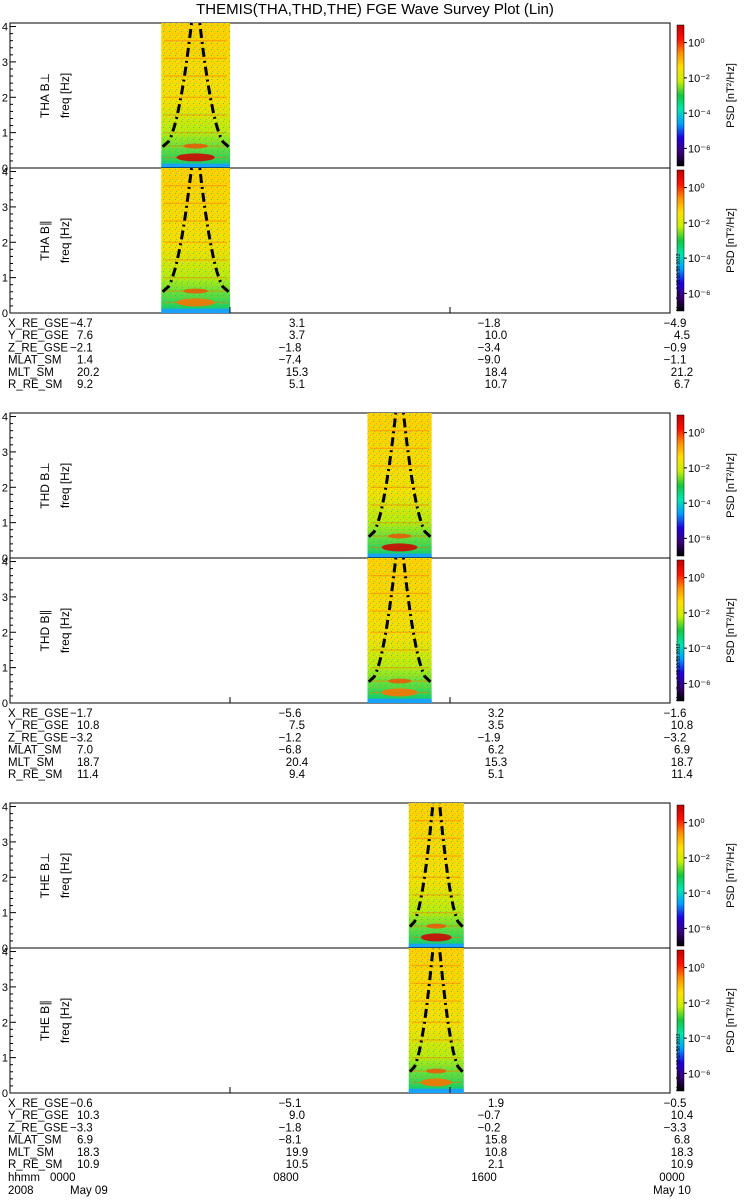  What do you see at coordinates (297, 336) in the screenshot?
I see `ephemeris-value: 3.7` at bounding box center [297, 336].